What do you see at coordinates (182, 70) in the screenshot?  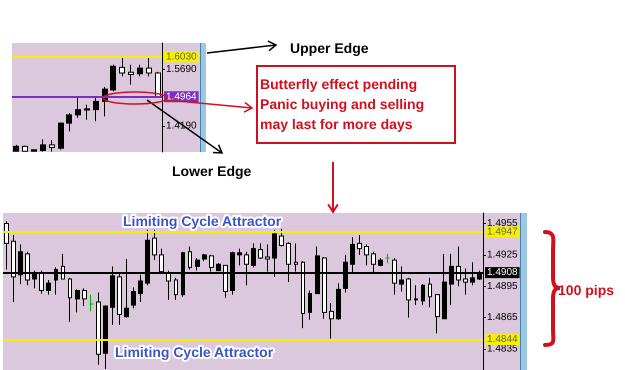 I see `y-tick-label: 1.5690` at bounding box center [182, 70].